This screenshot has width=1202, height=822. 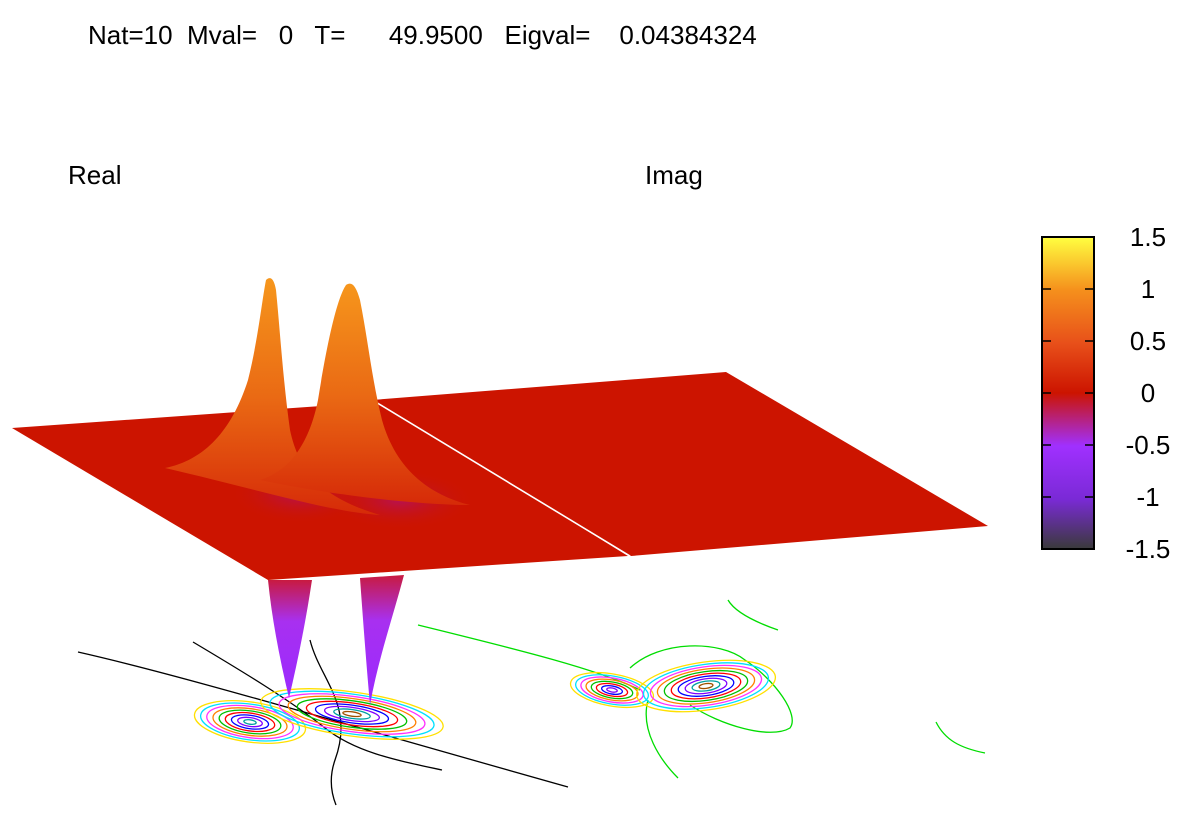 I want to click on contours-imag-rings, so click(x=673, y=686).